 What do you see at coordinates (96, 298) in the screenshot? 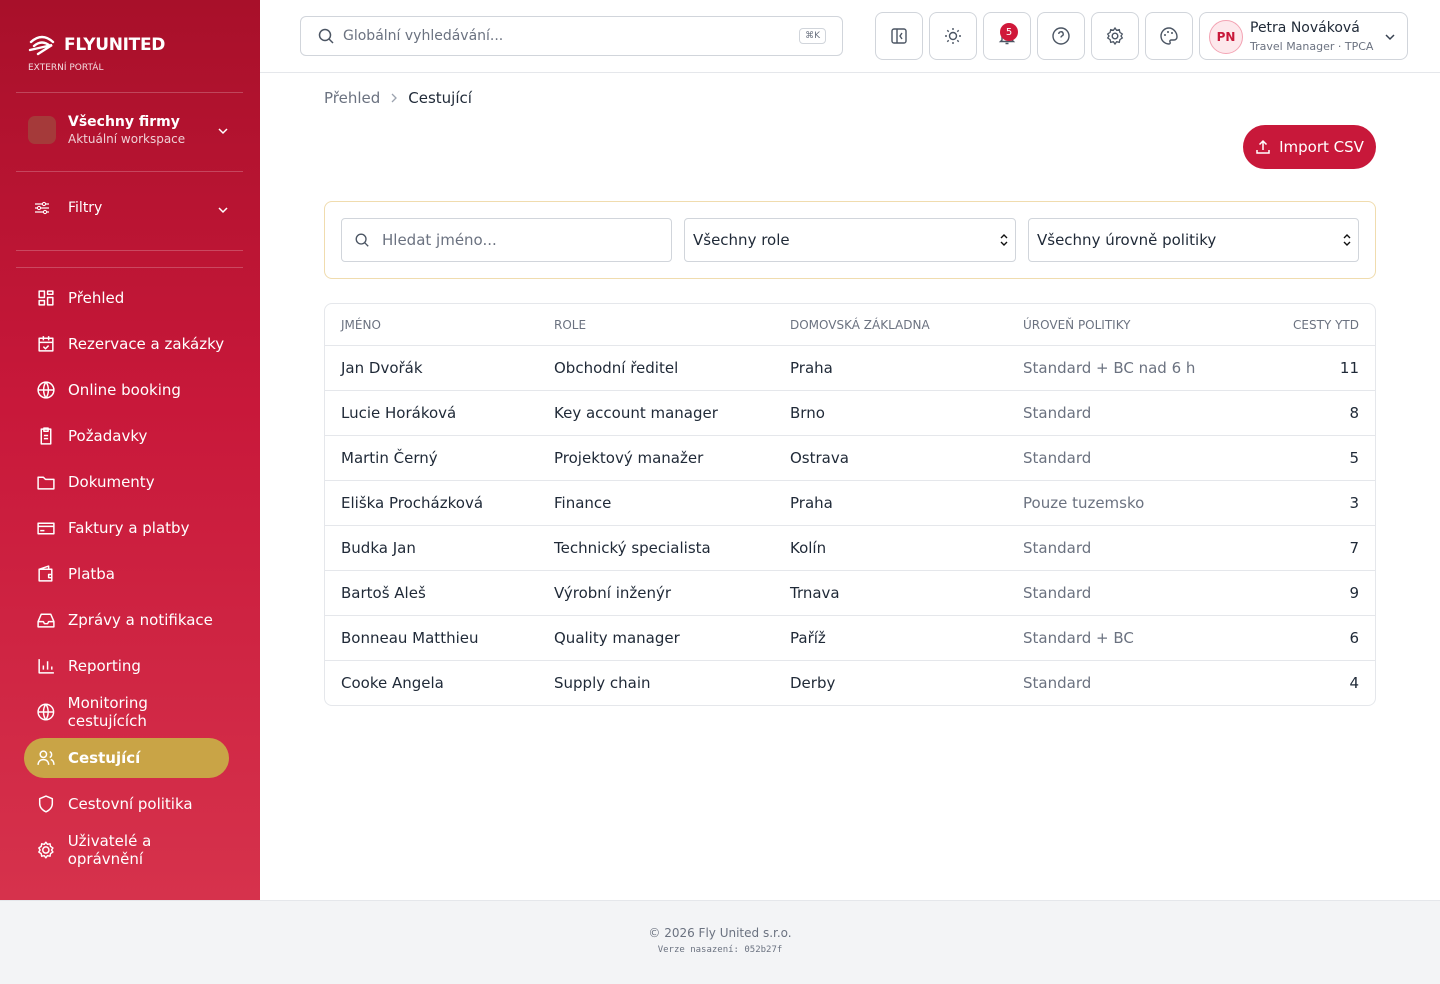
I see `nav-label: Přehled` at bounding box center [96, 298].